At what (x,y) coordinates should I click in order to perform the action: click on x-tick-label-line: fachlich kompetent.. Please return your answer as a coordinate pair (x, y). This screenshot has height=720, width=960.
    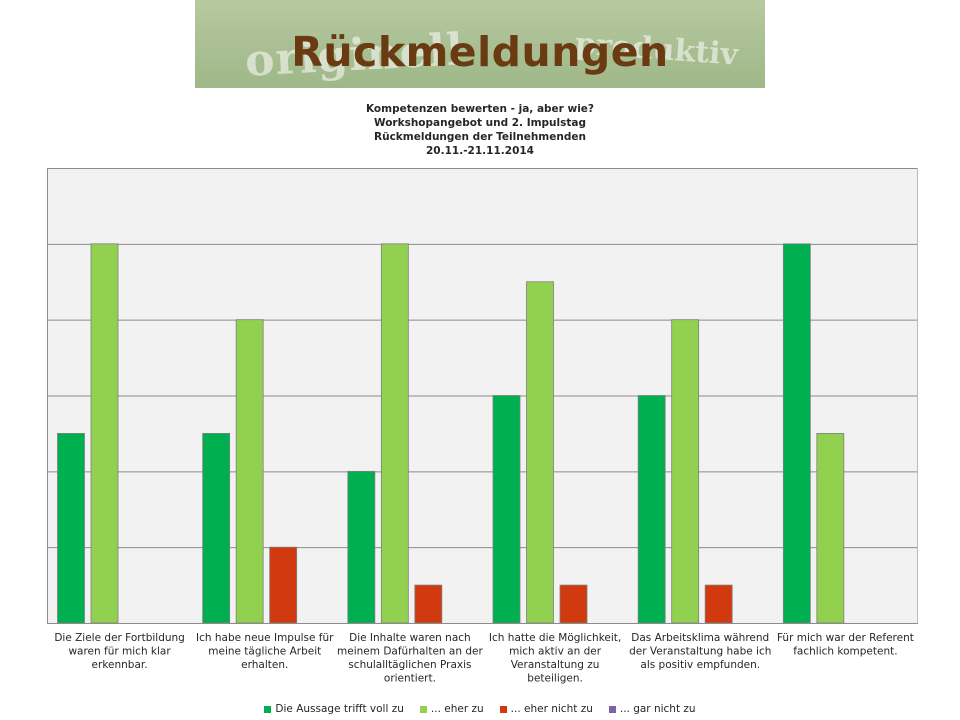
    Looking at the image, I should click on (845, 652).